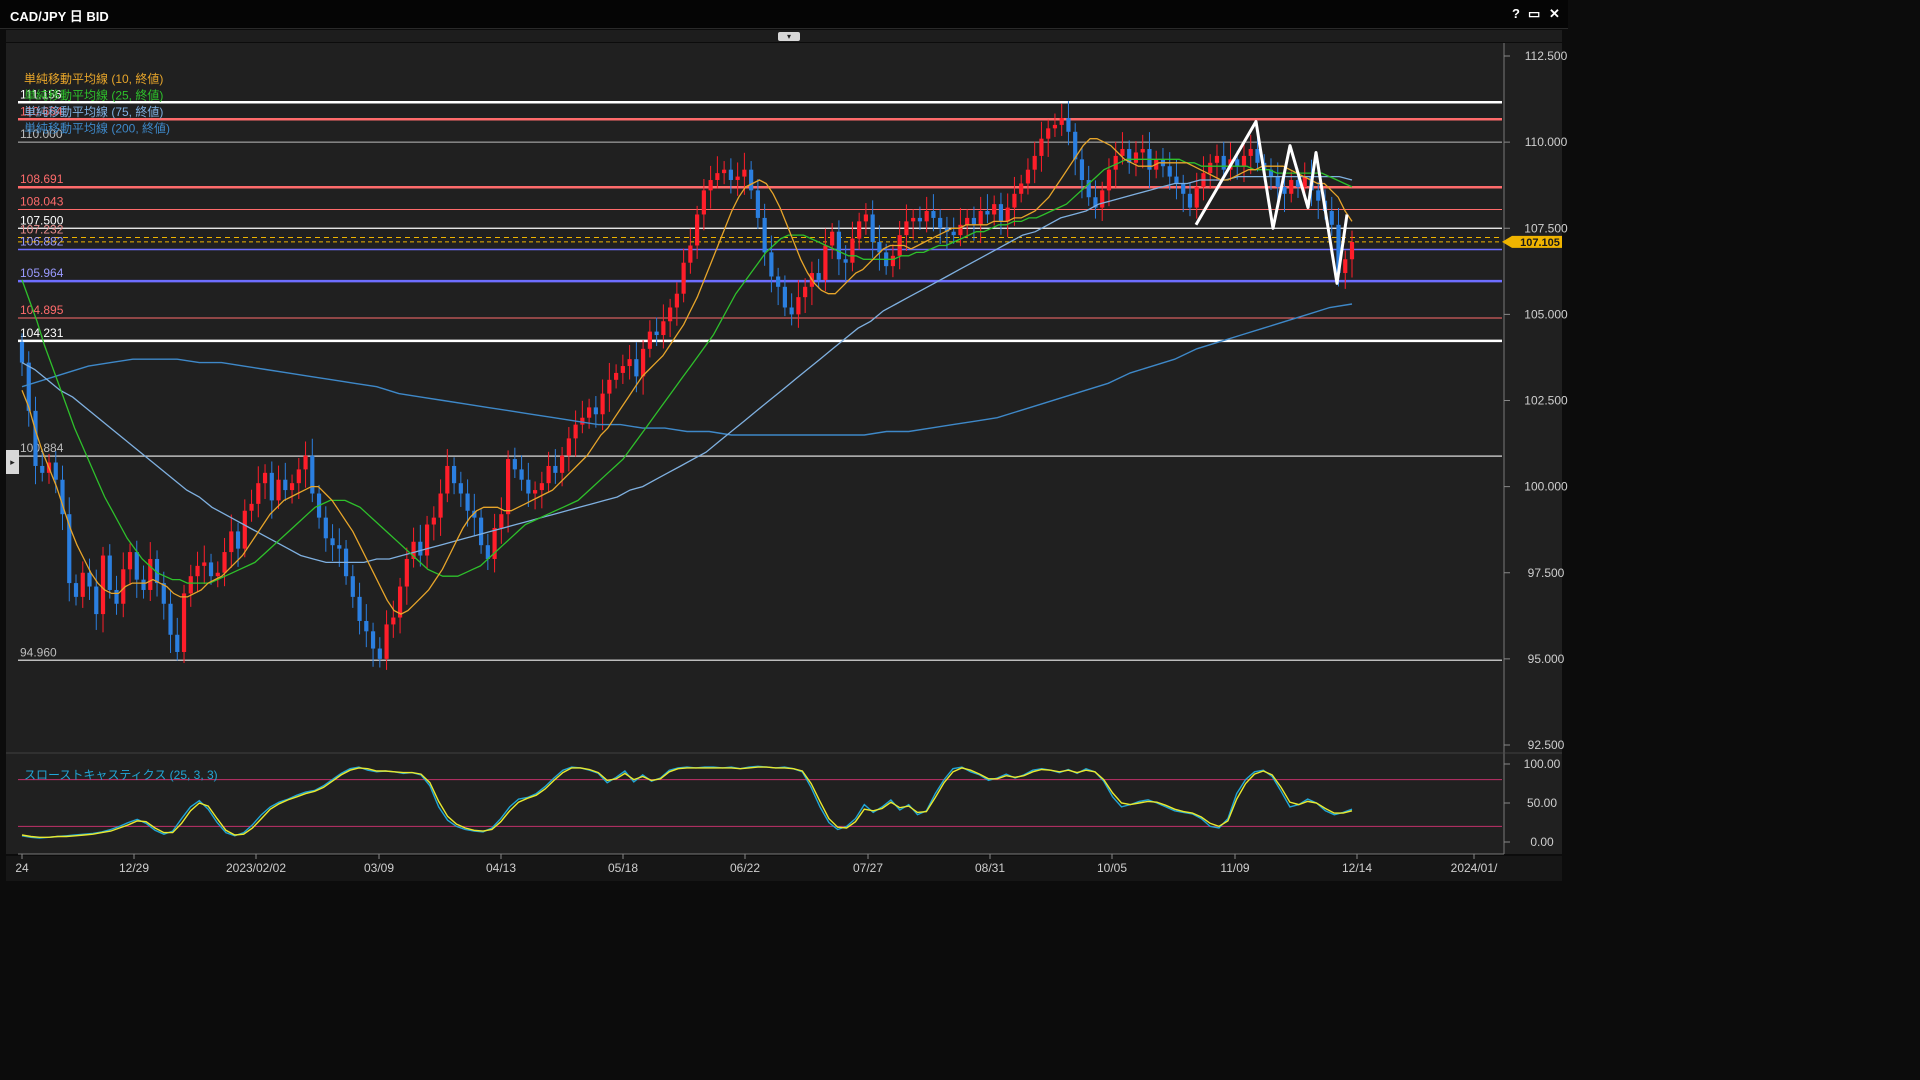 This screenshot has height=1080, width=1920. I want to click on close-button: ✕, so click(1554, 13).